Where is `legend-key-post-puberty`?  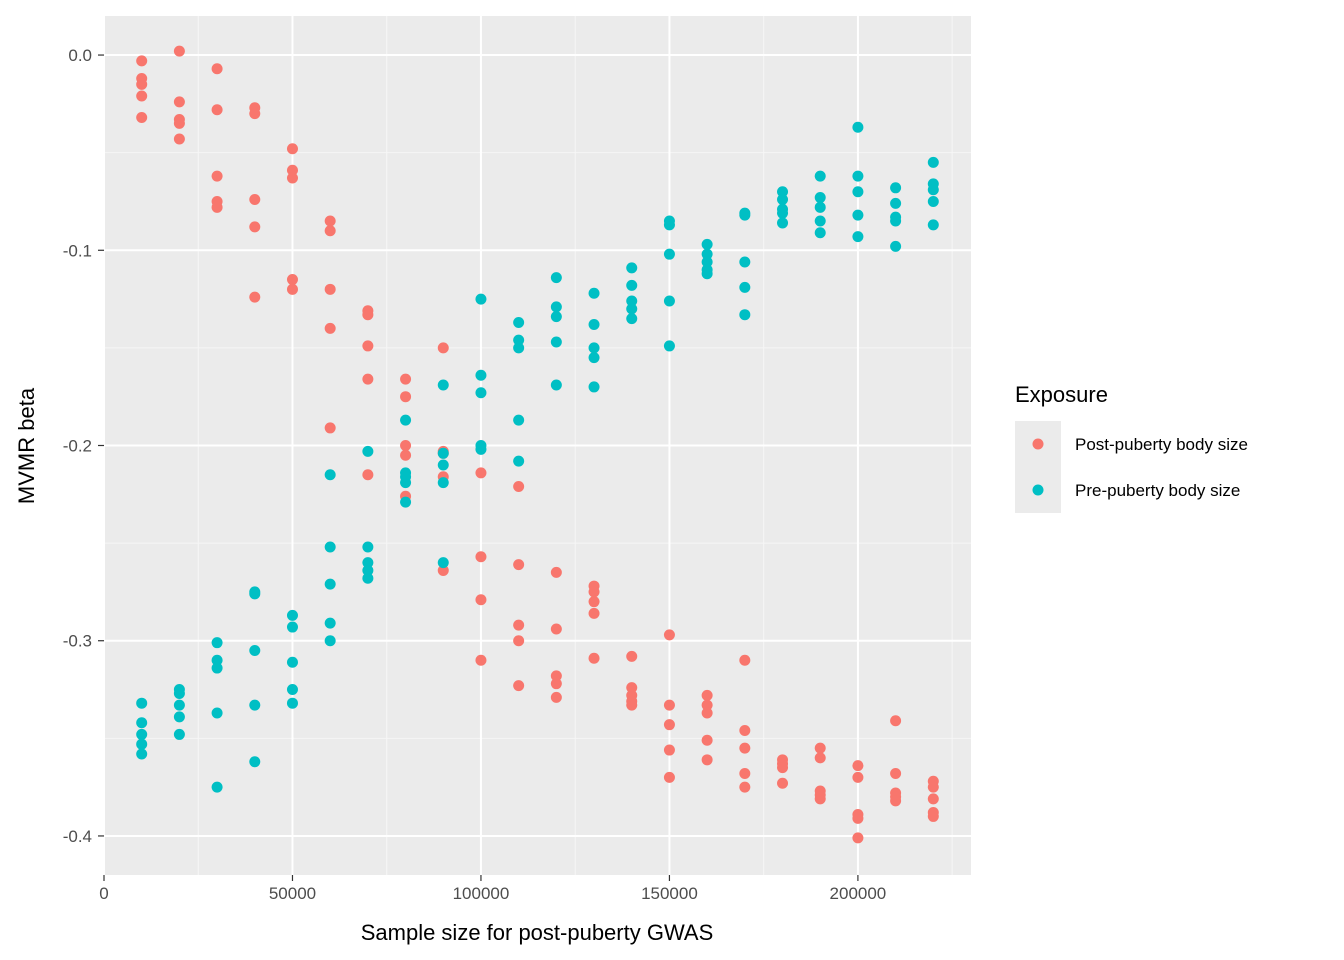 legend-key-post-puberty is located at coordinates (1038, 444).